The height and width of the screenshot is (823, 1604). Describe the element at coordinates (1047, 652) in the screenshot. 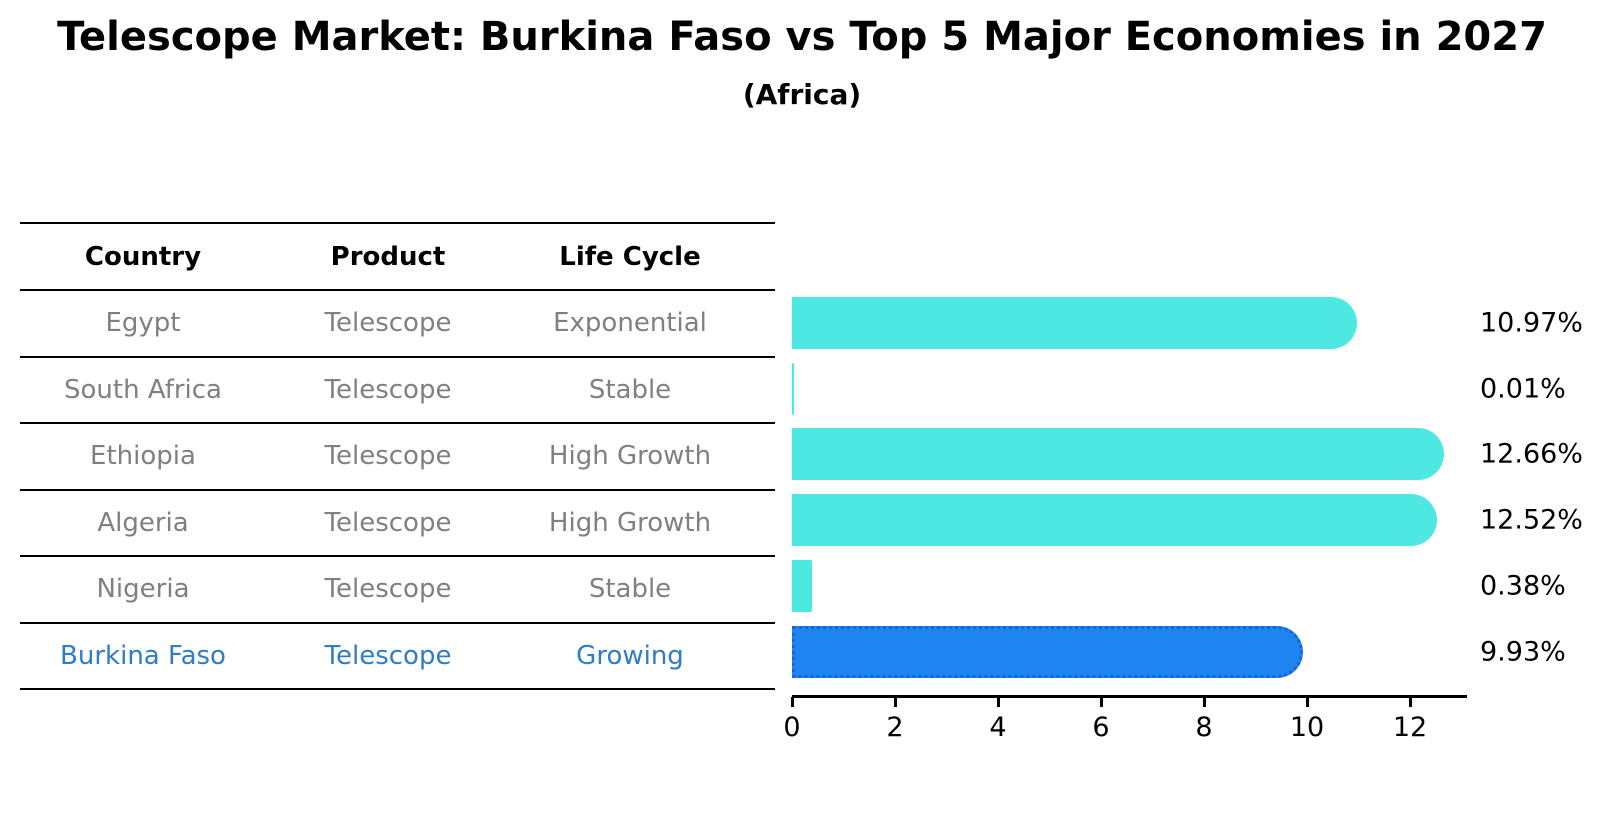

I see `highlight-bar` at that location.